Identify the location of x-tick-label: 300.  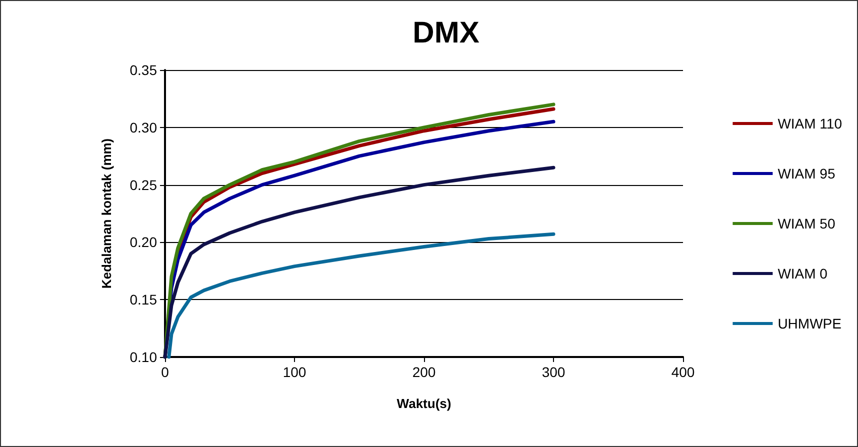
(554, 372).